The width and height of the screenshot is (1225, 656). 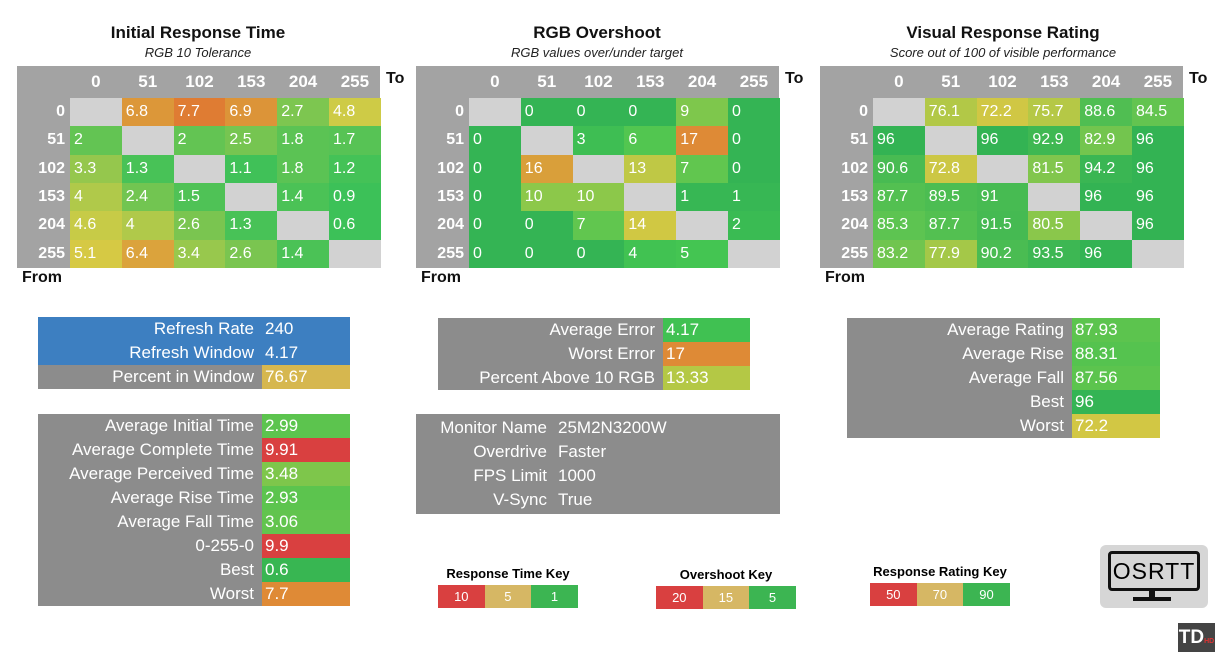 What do you see at coordinates (303, 81) in the screenshot?
I see `column-header: 204` at bounding box center [303, 81].